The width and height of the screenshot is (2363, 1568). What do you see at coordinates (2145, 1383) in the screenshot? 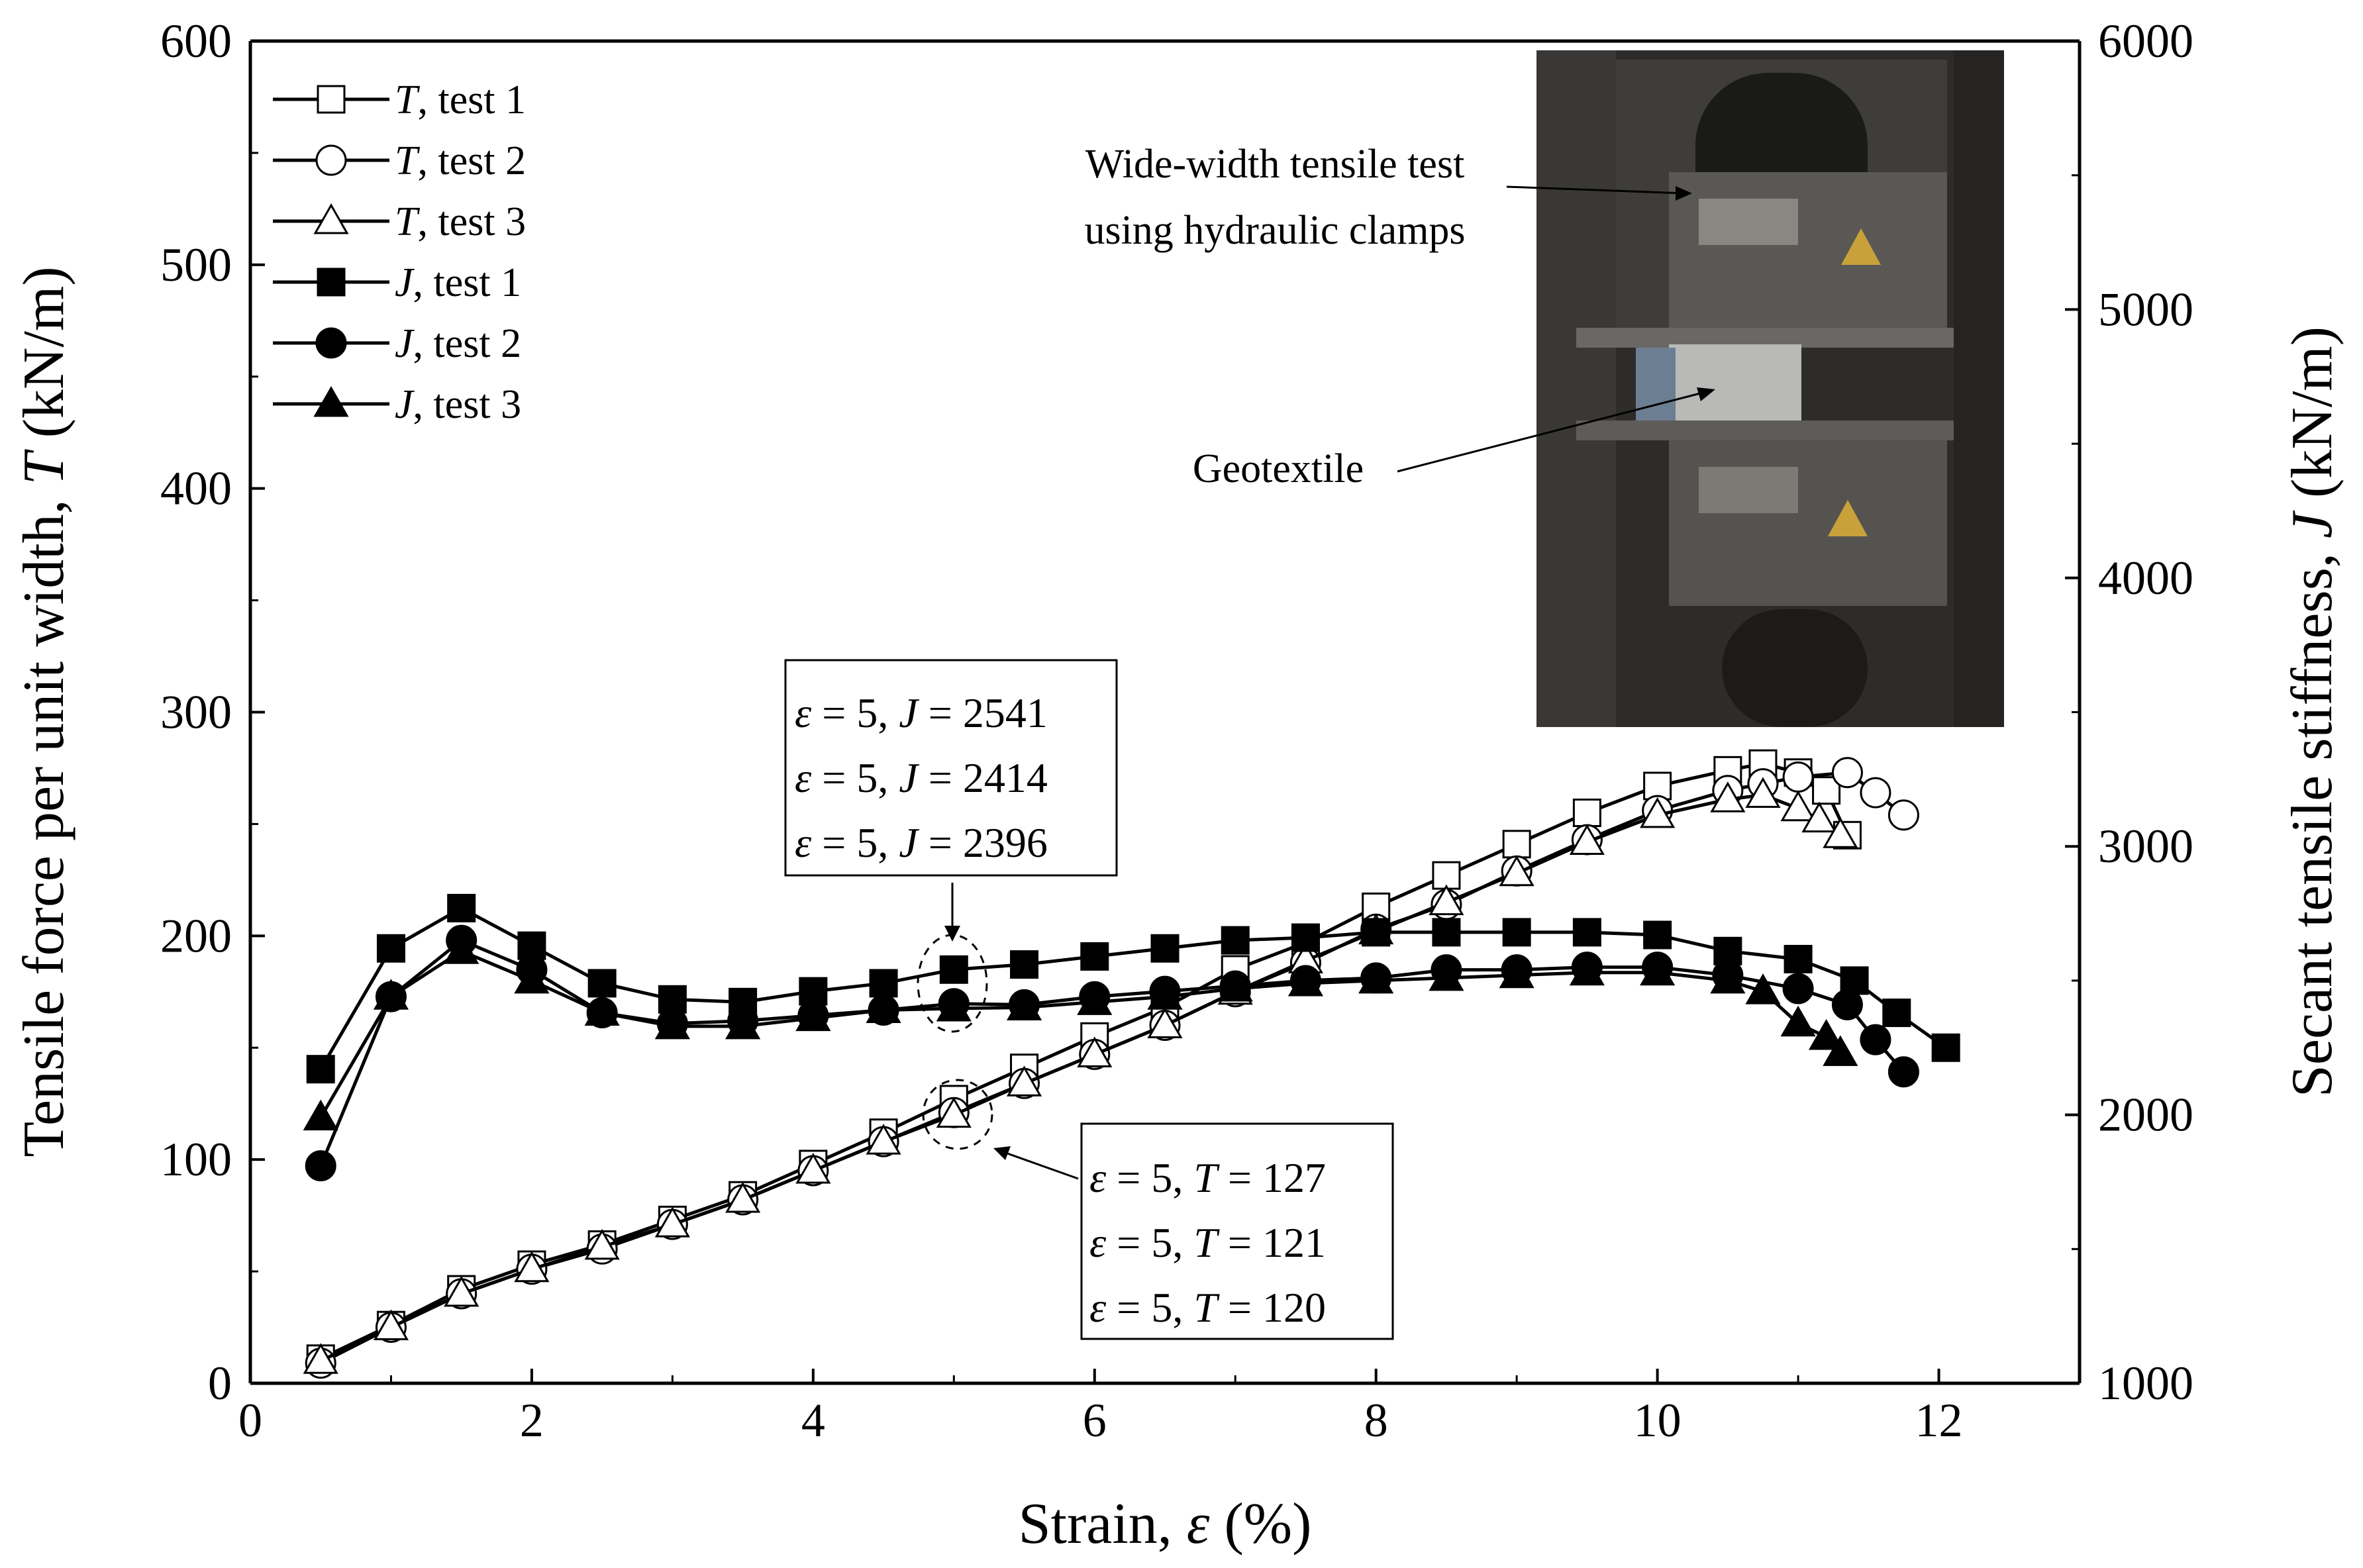
I see `y-right-tick-label: 1000` at bounding box center [2145, 1383].